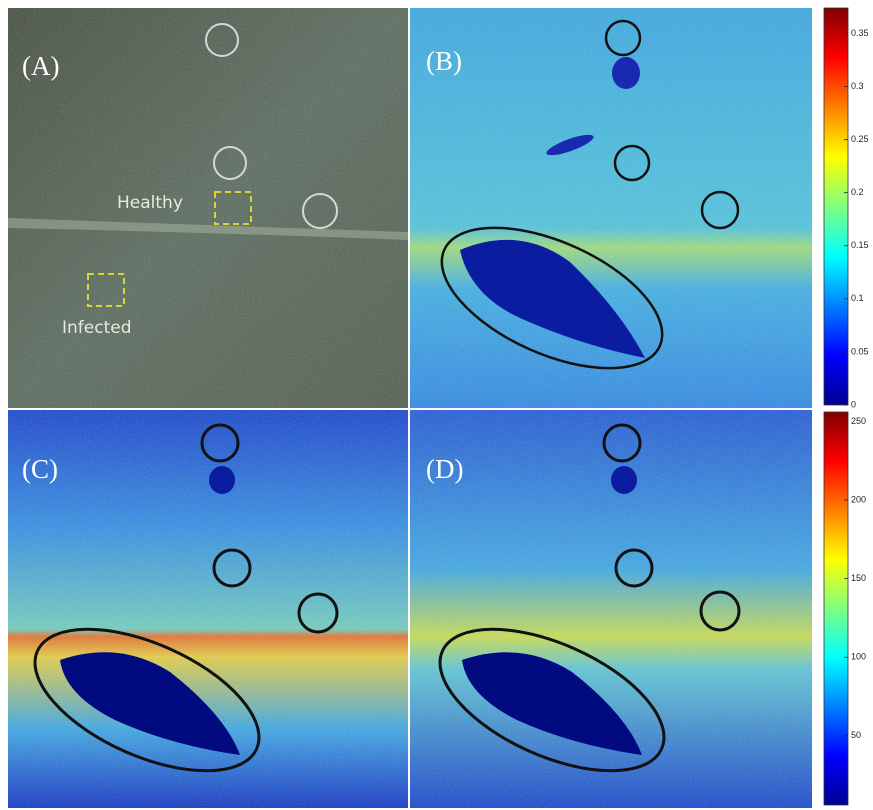  I want to click on tick-label: 250, so click(858, 421).